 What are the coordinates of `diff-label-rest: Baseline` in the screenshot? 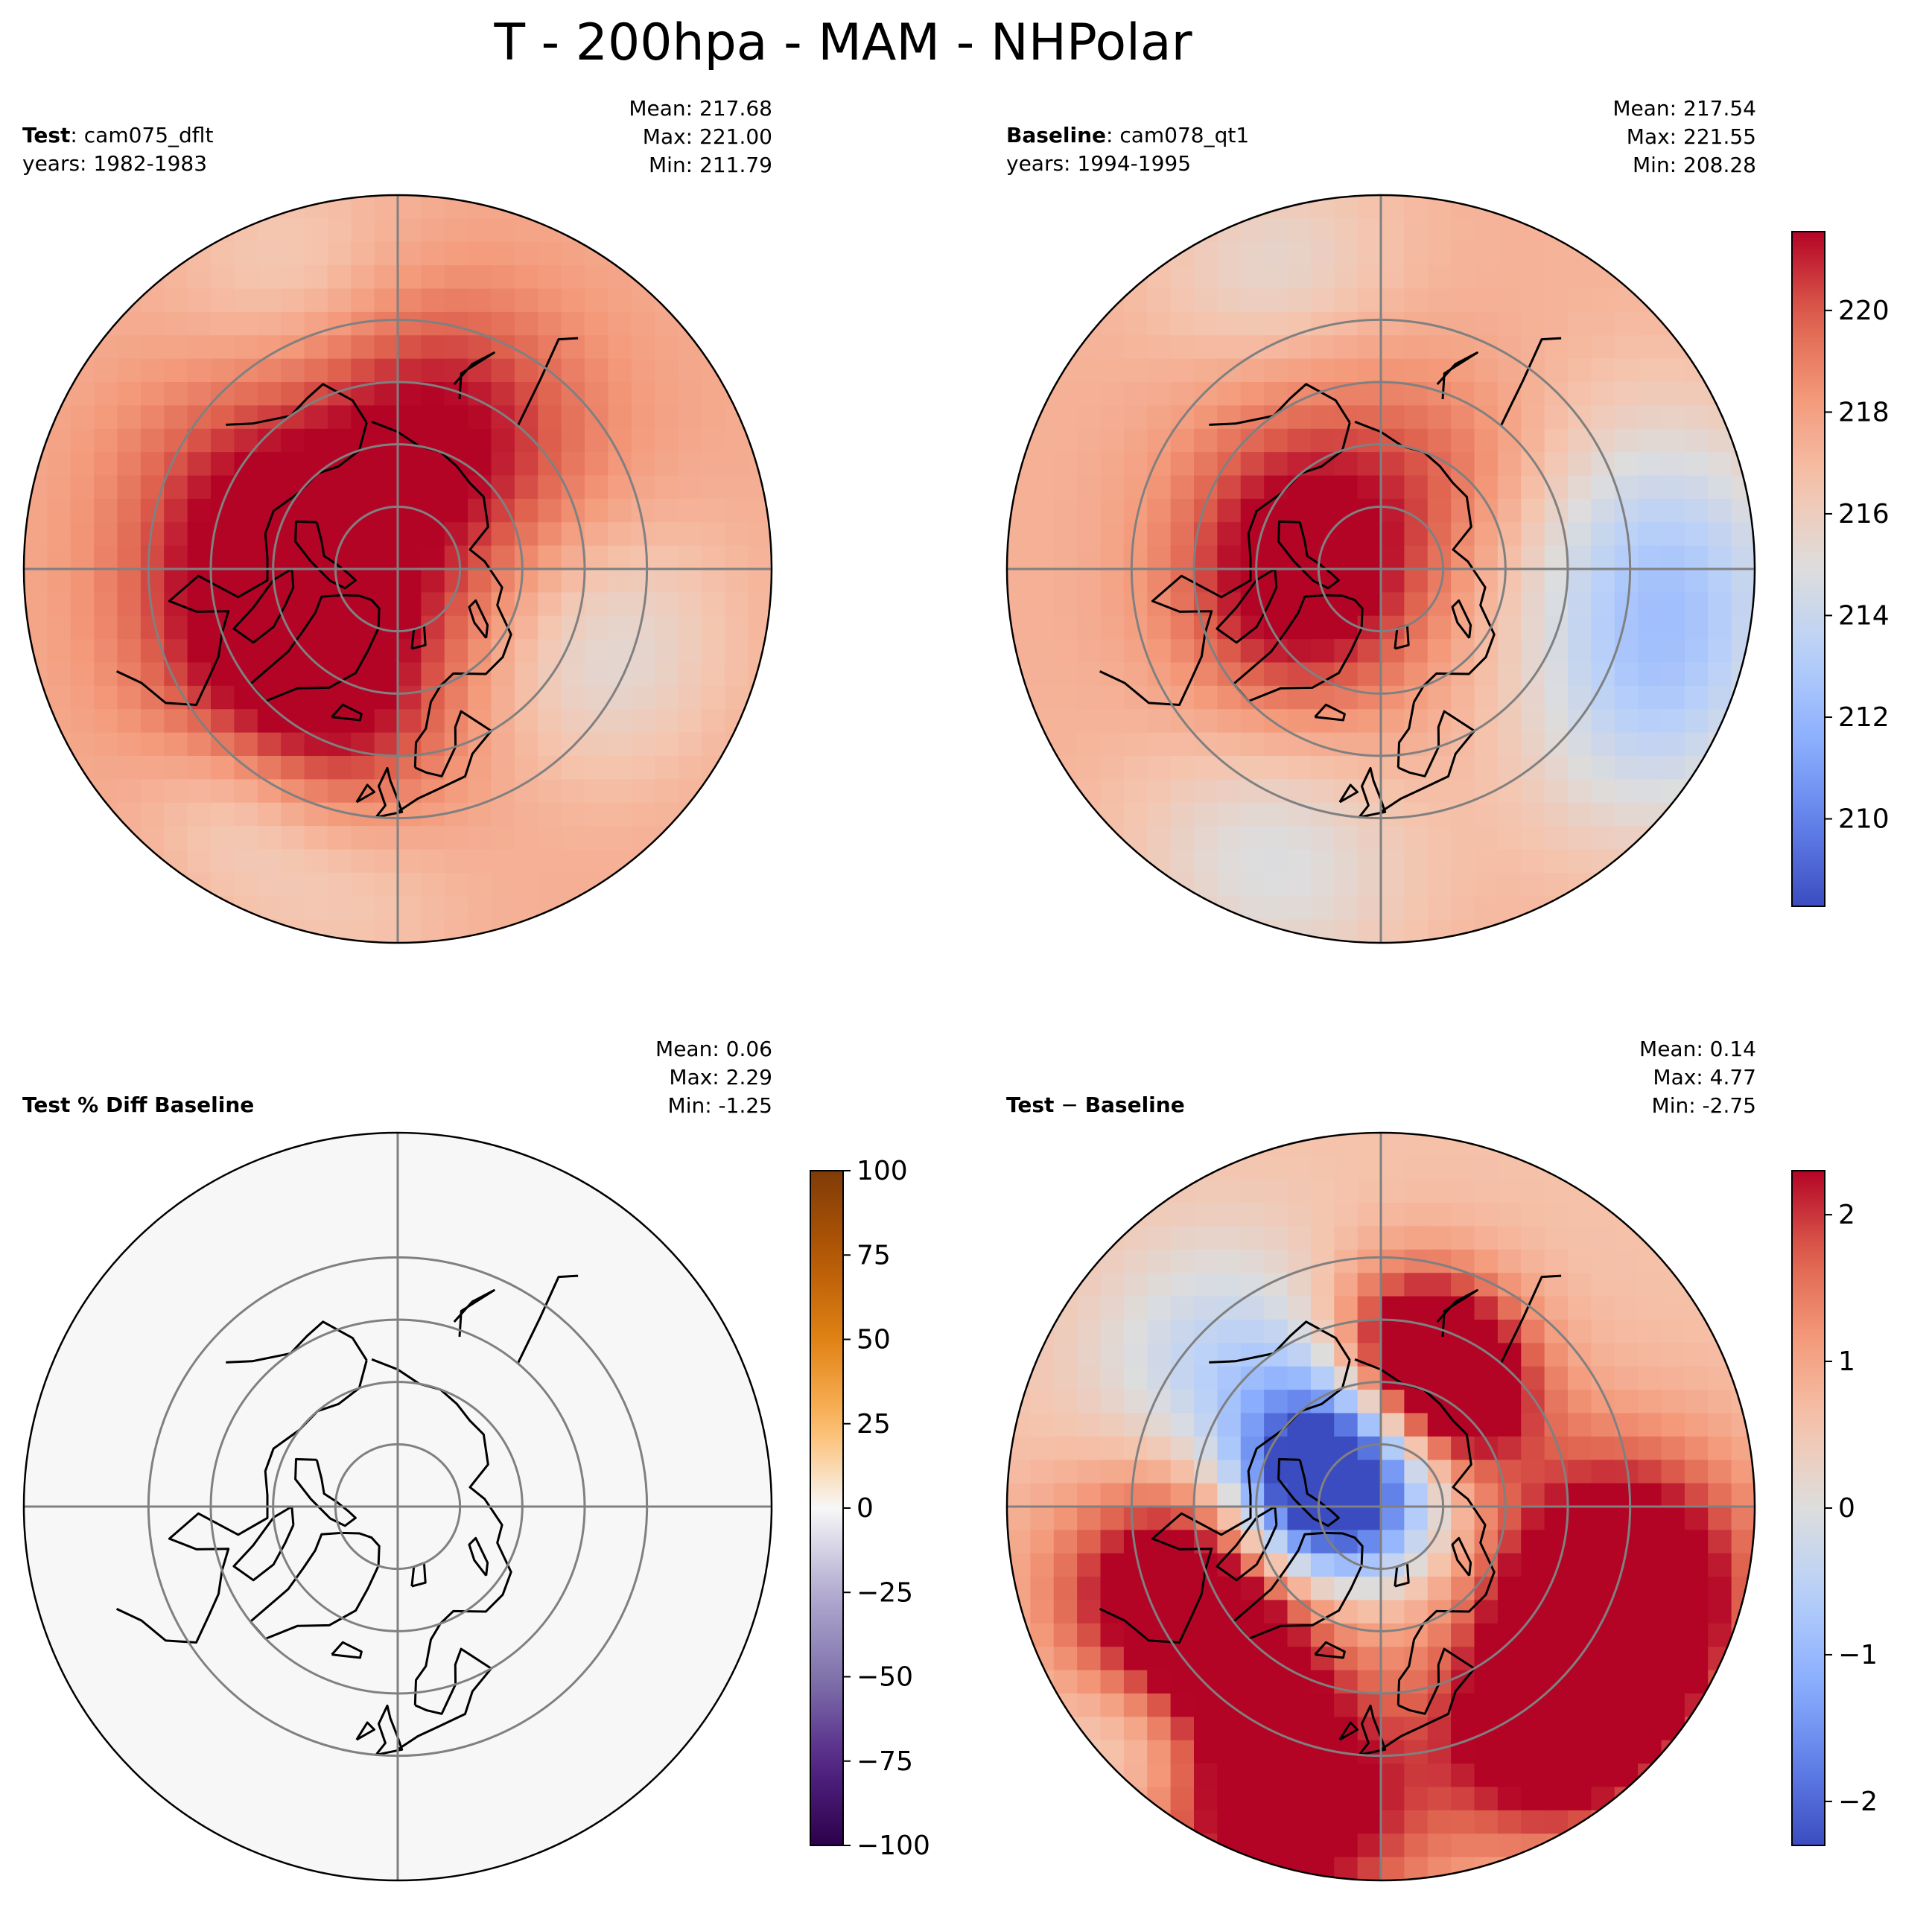 It's located at (1134, 1105).